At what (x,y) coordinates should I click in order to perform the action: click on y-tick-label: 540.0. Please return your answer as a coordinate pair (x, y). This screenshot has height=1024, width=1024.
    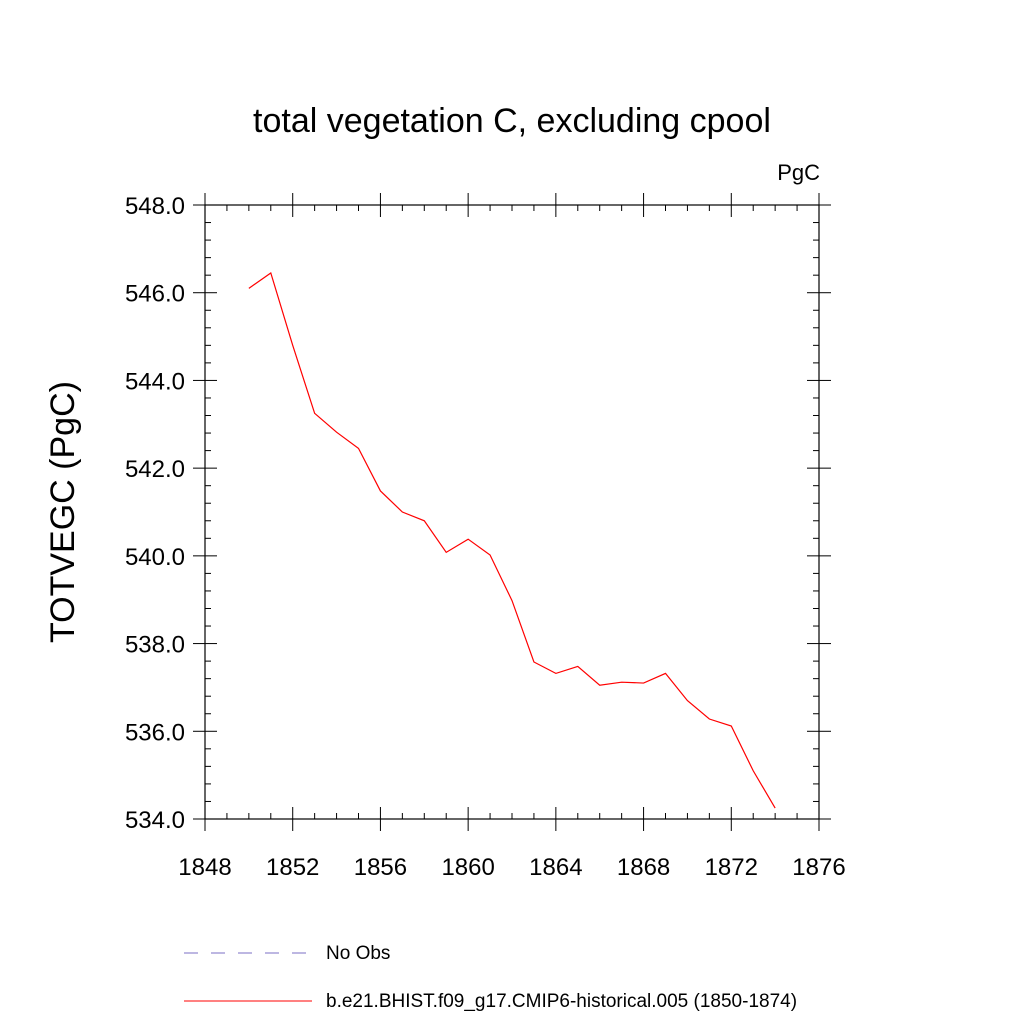
    Looking at the image, I should click on (155, 557).